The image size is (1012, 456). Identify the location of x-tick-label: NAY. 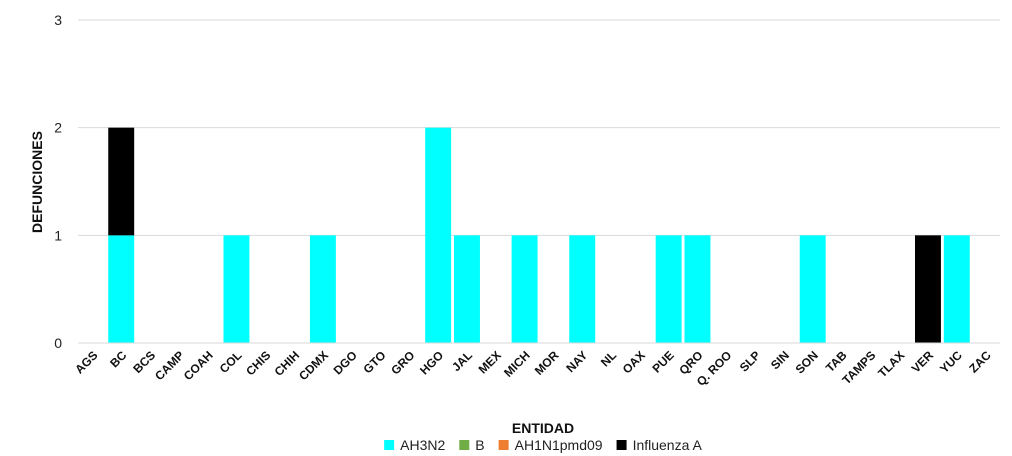
(576, 361).